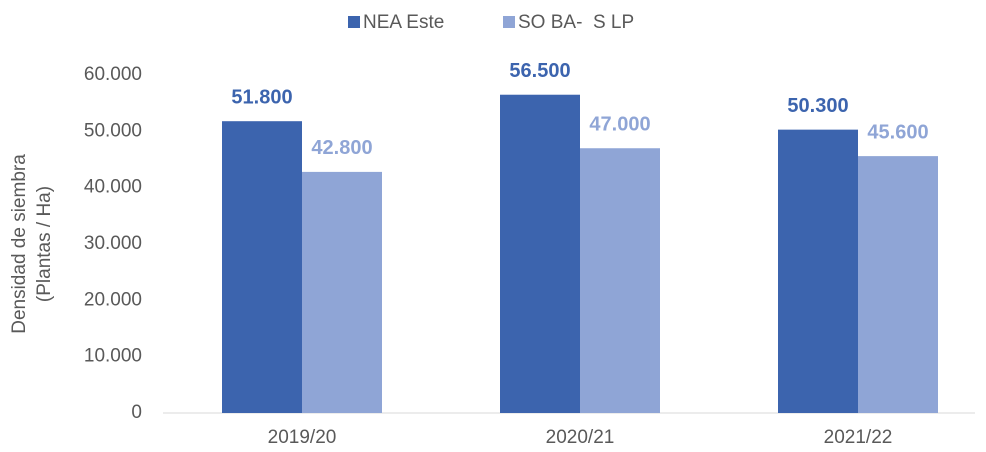  Describe the element at coordinates (817, 106) in the screenshot. I see `data-label: 50.300` at that location.